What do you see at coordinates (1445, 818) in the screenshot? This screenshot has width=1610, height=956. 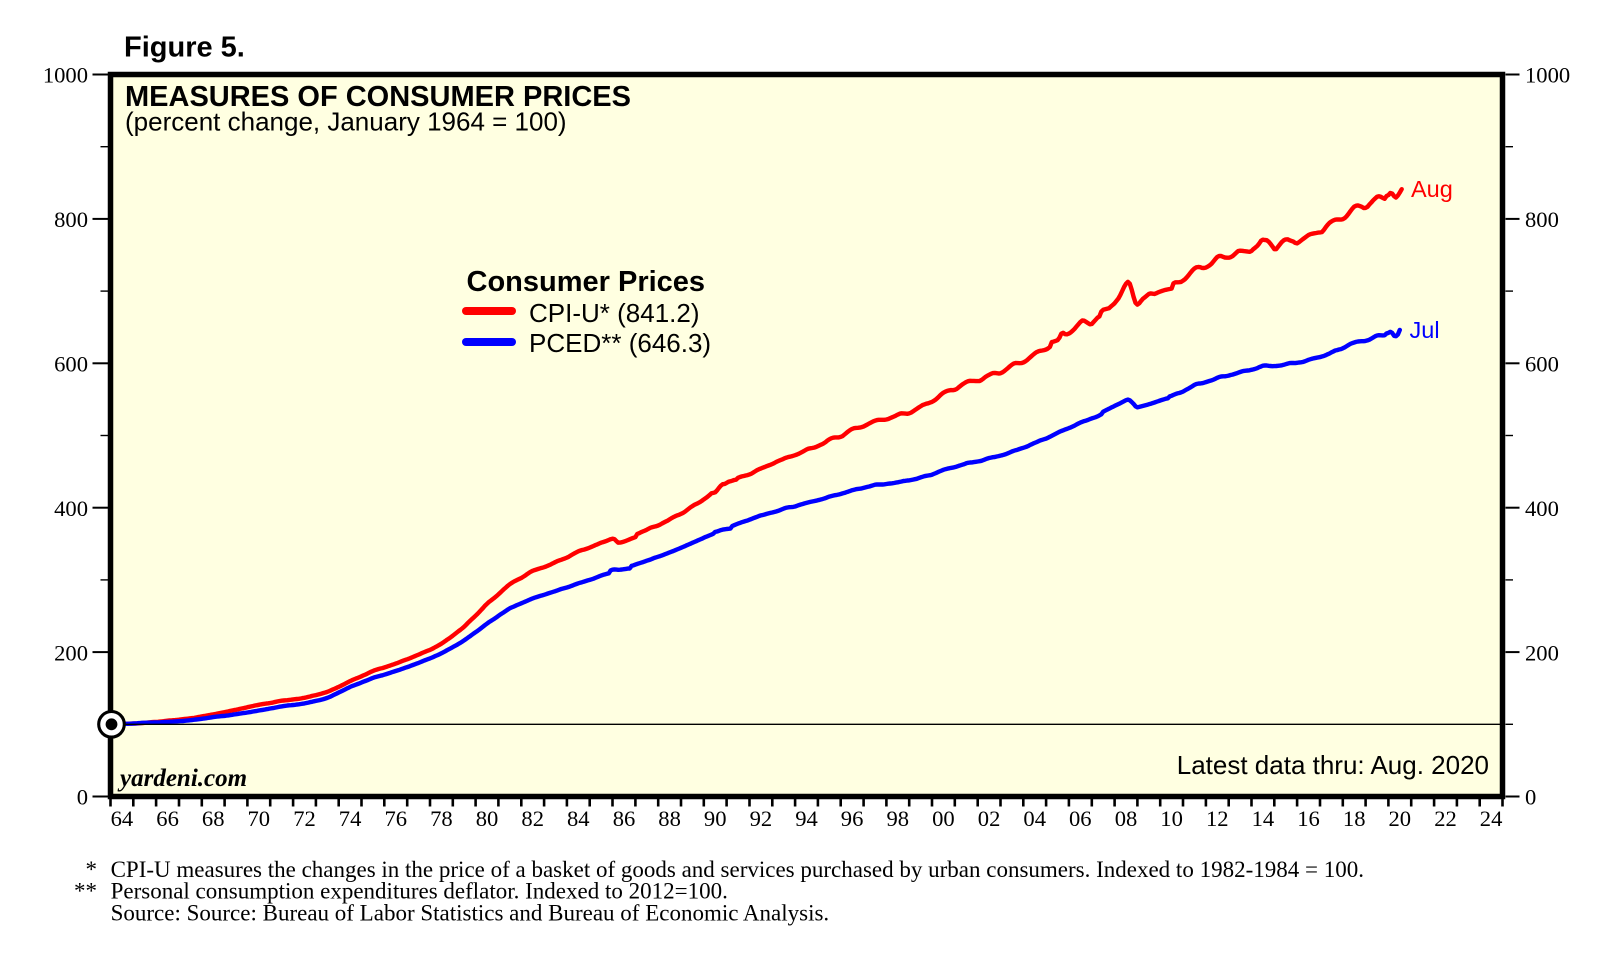 I see `svg-text: 22` at bounding box center [1445, 818].